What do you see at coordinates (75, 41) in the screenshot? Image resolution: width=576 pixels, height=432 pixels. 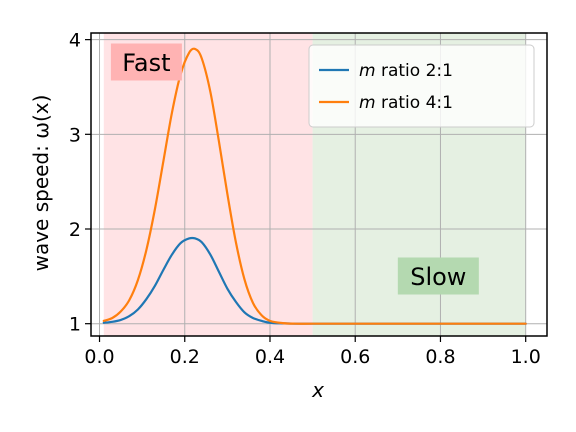 I see `y-tick-label: 4` at bounding box center [75, 41].